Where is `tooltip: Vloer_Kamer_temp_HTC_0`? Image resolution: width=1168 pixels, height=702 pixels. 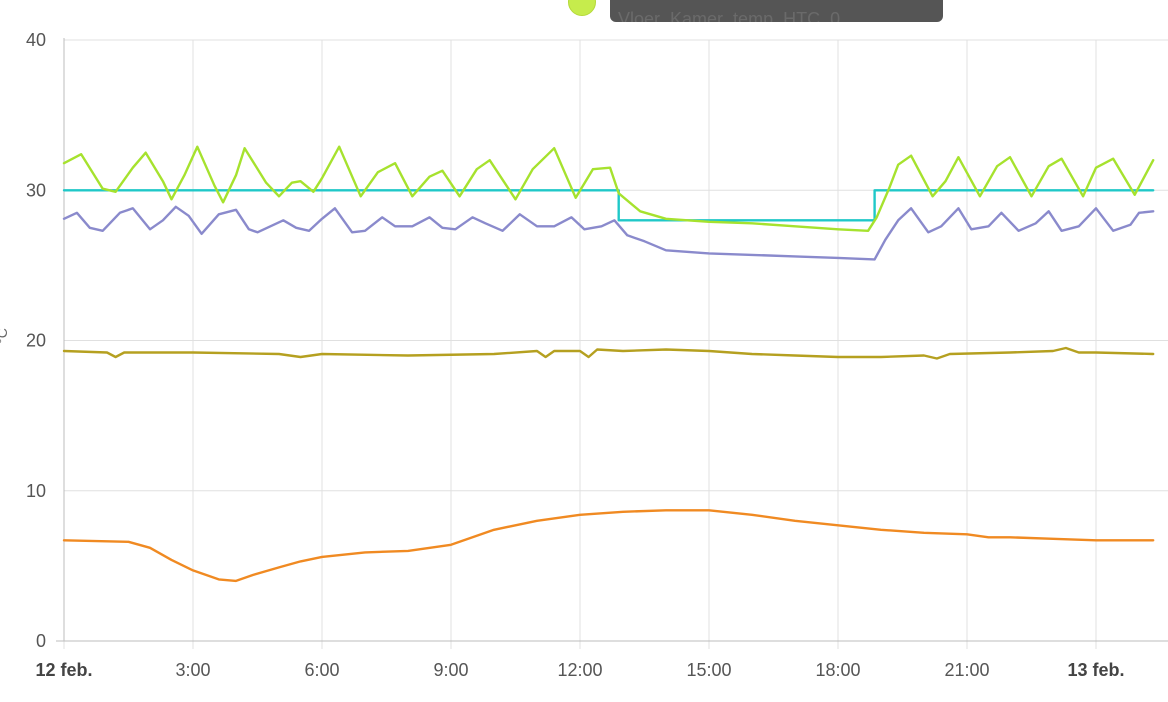
tooltip: Vloer_Kamer_temp_HTC_0 is located at coordinates (776, 11).